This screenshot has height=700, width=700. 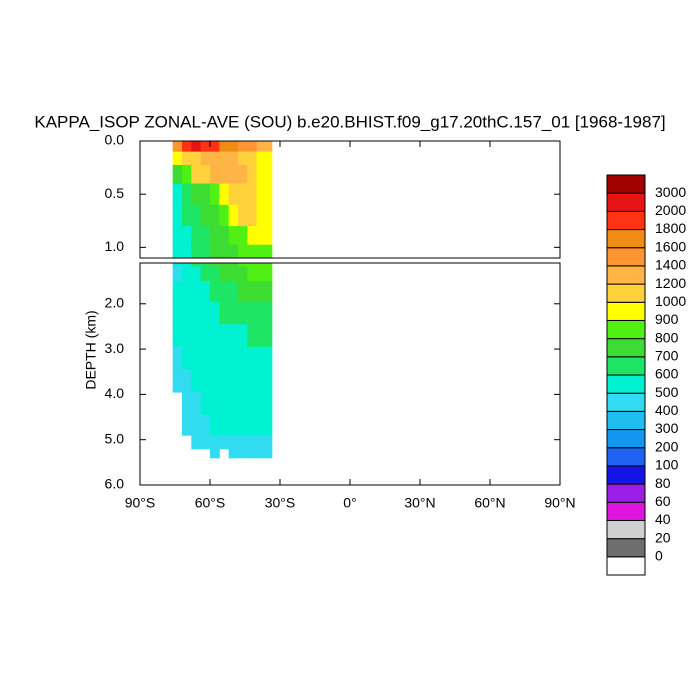 What do you see at coordinates (115, 246) in the screenshot?
I see `y-tick-label: 1.0` at bounding box center [115, 246].